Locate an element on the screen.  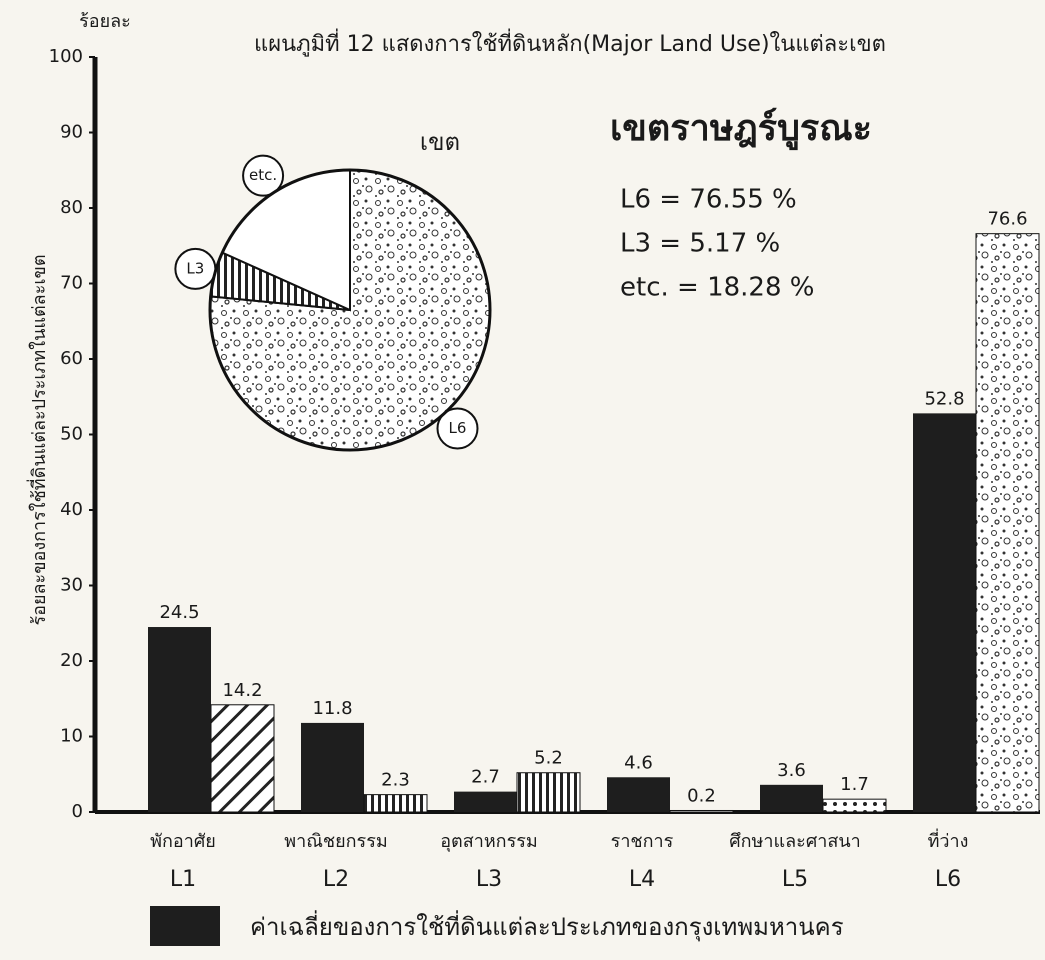
y-tick-label: 10 is located at coordinates (71, 736).